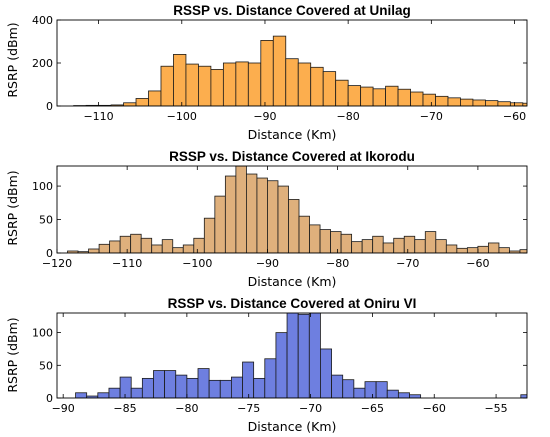  Describe the element at coordinates (42, 63) in the screenshot. I see `y-tick-label: 200` at that location.